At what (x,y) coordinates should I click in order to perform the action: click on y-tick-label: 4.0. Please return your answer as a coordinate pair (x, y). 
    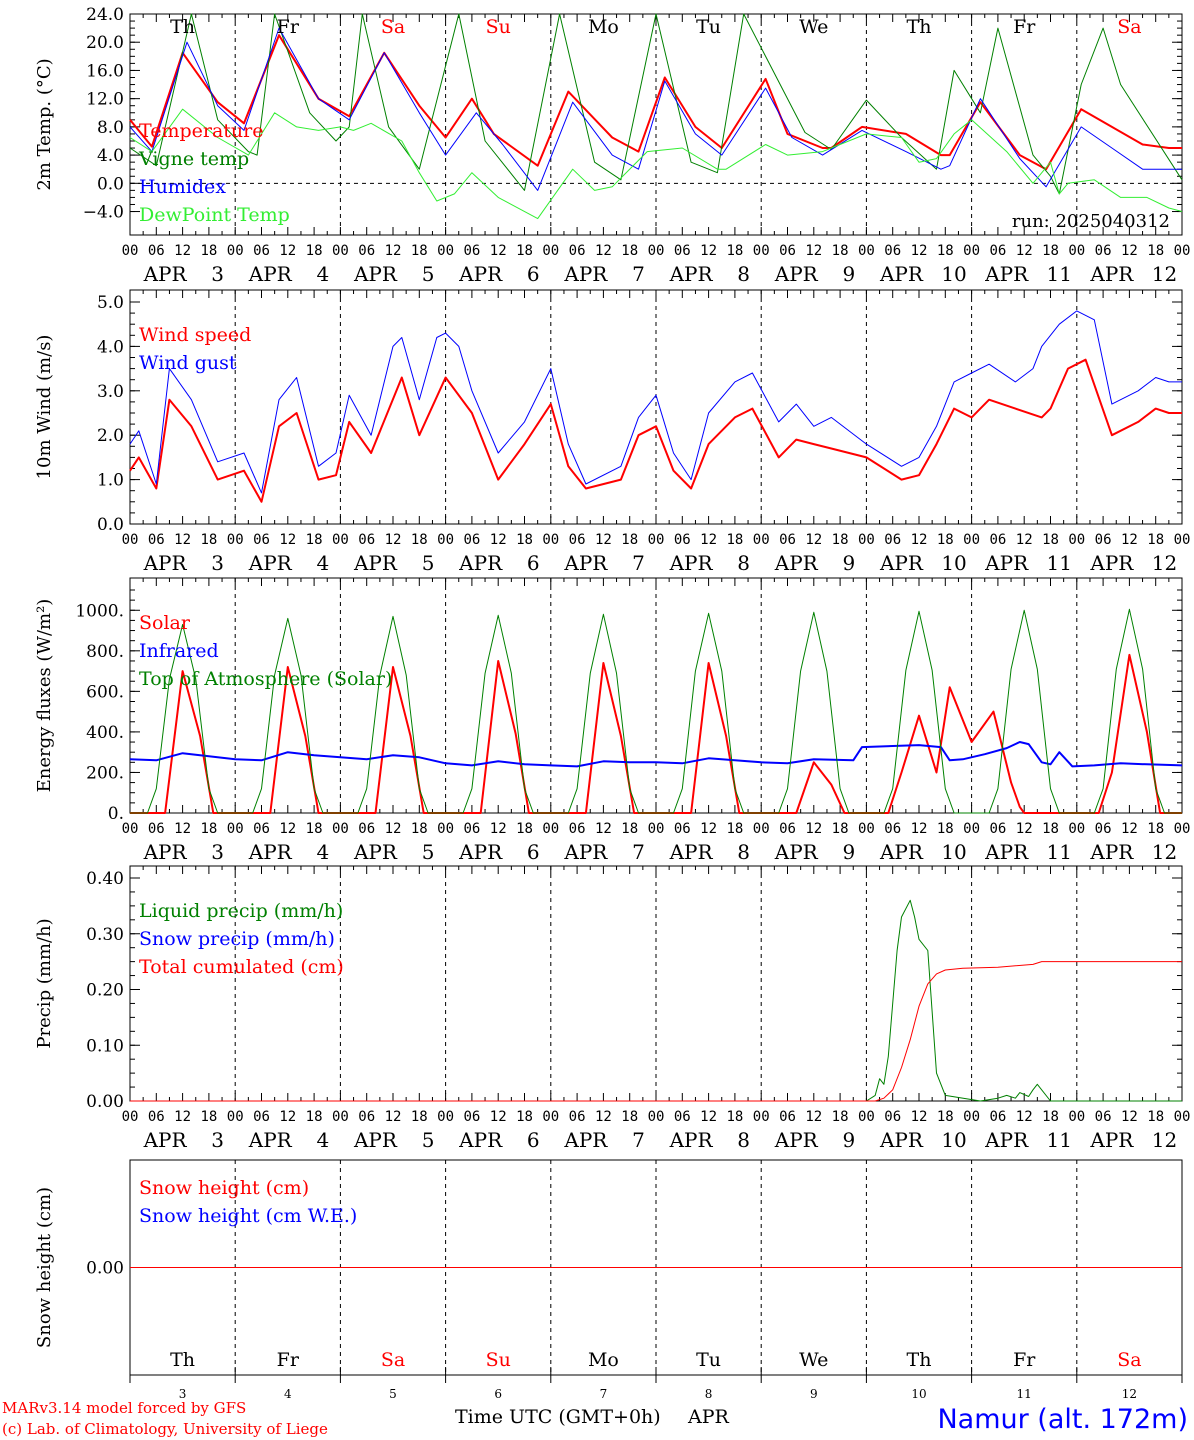
    Looking at the image, I should click on (110, 347).